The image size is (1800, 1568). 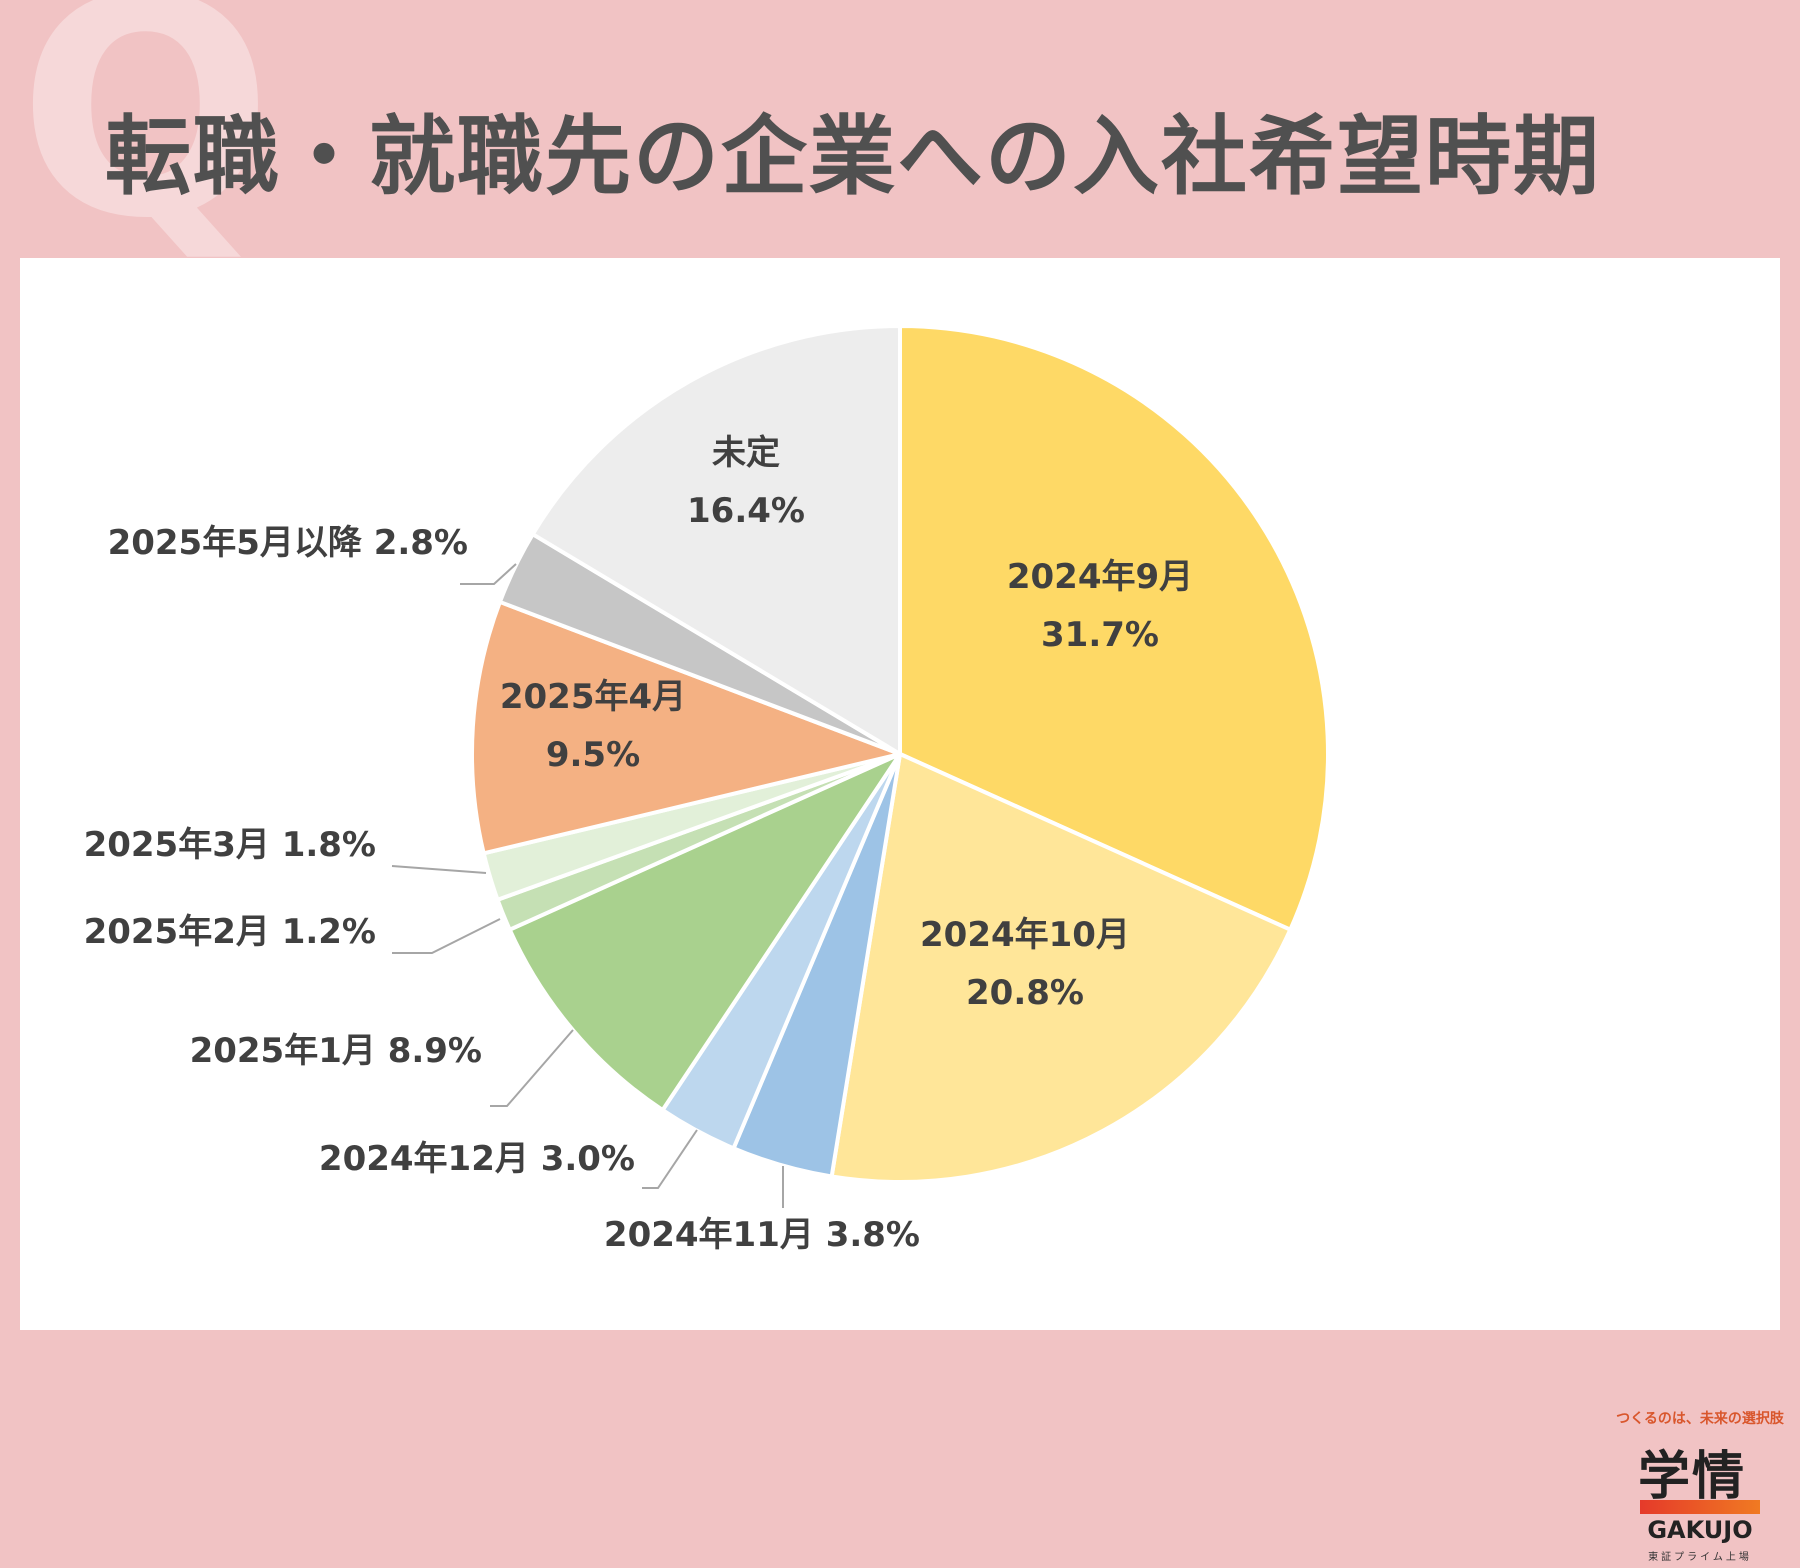 I want to click on slice-value-label: 31.7%, so click(x=1100, y=635).